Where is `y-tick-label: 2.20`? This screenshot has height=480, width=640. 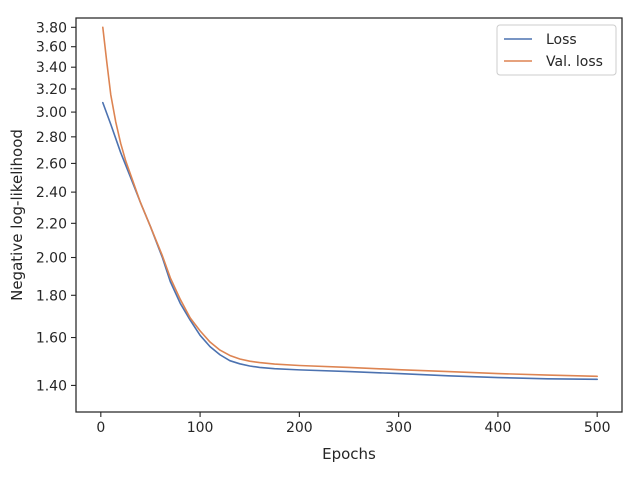
y-tick-label: 2.20 is located at coordinates (51, 224).